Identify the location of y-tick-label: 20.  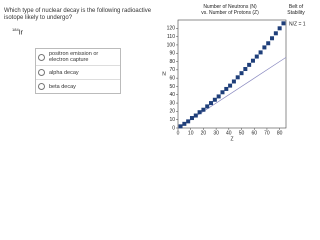
(172, 112).